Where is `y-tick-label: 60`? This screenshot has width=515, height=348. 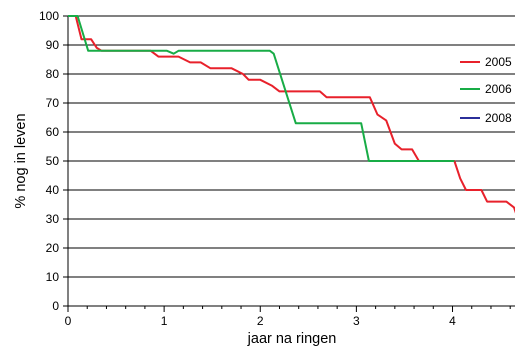
y-tick-label: 60 is located at coordinates (53, 132).